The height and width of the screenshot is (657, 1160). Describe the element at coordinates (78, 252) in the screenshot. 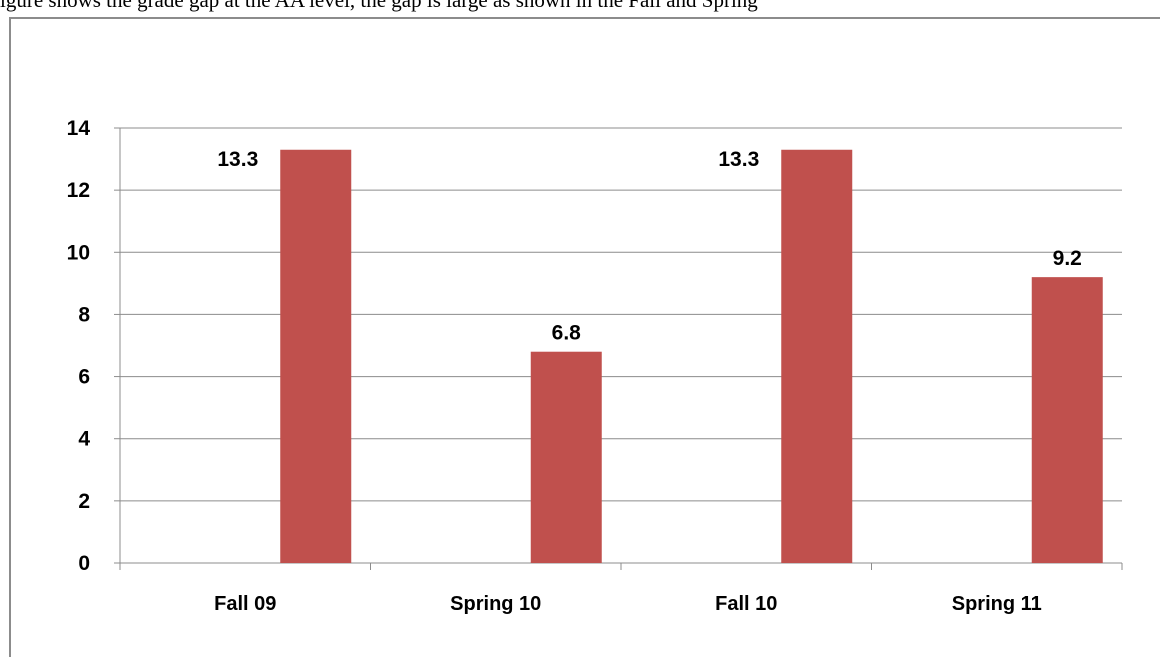

I see `y-tick-label: 10` at that location.